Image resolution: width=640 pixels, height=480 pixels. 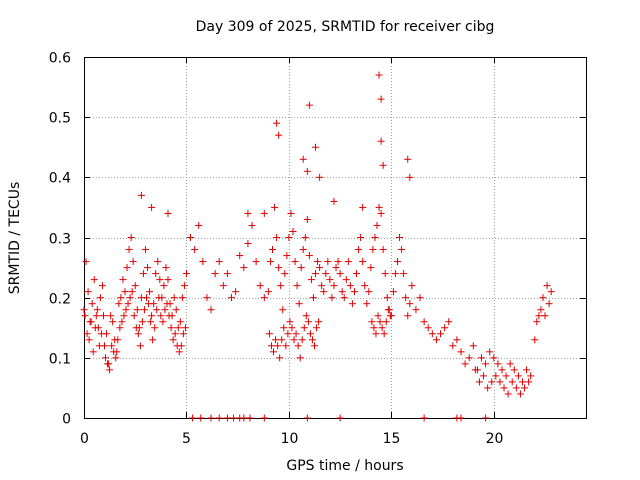 I want to click on y-tick-label: 0.1, so click(x=60, y=360).